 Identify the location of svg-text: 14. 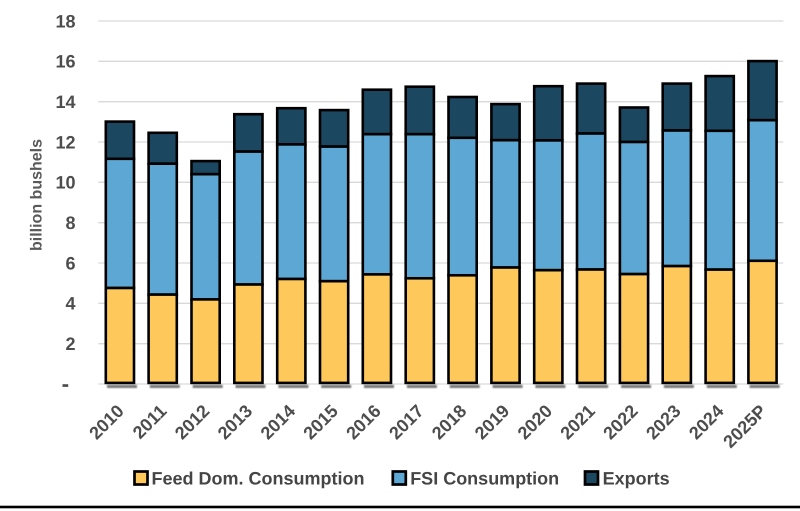
(65, 102).